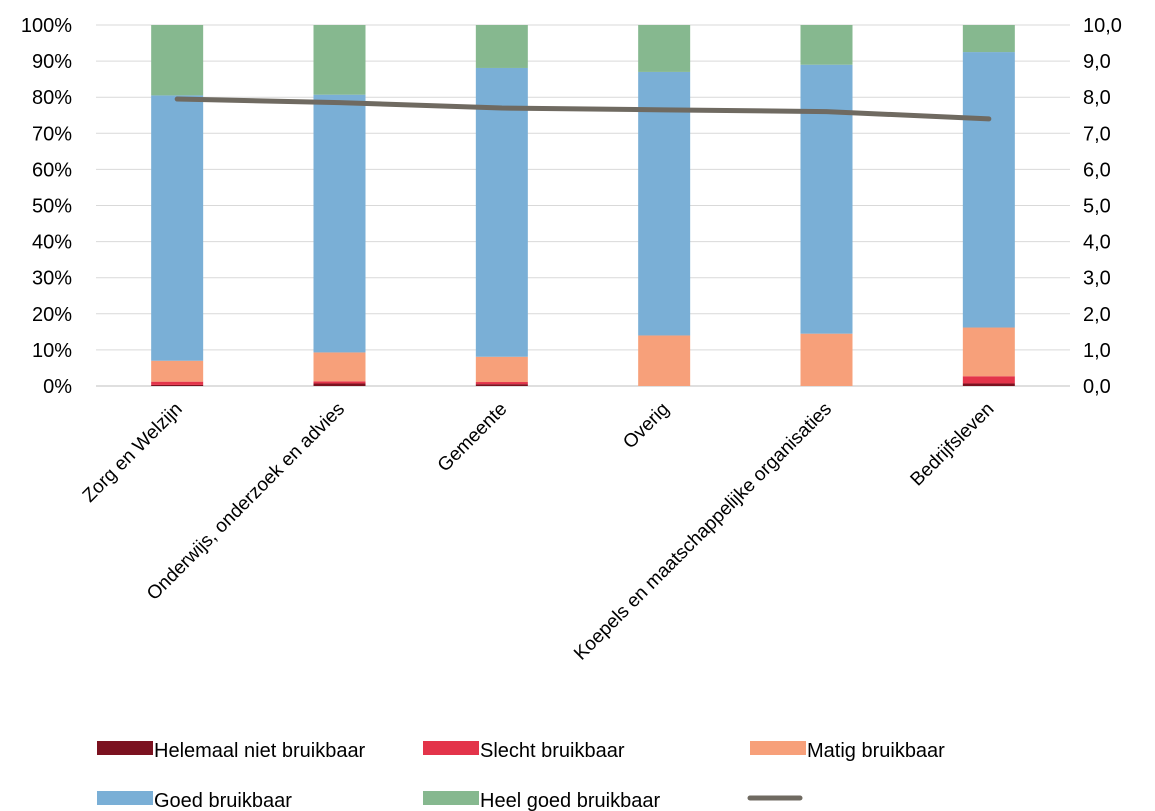 Image resolution: width=1155 pixels, height=811 pixels. Describe the element at coordinates (1097, 315) in the screenshot. I see `right-tick-label: 2,0` at that location.